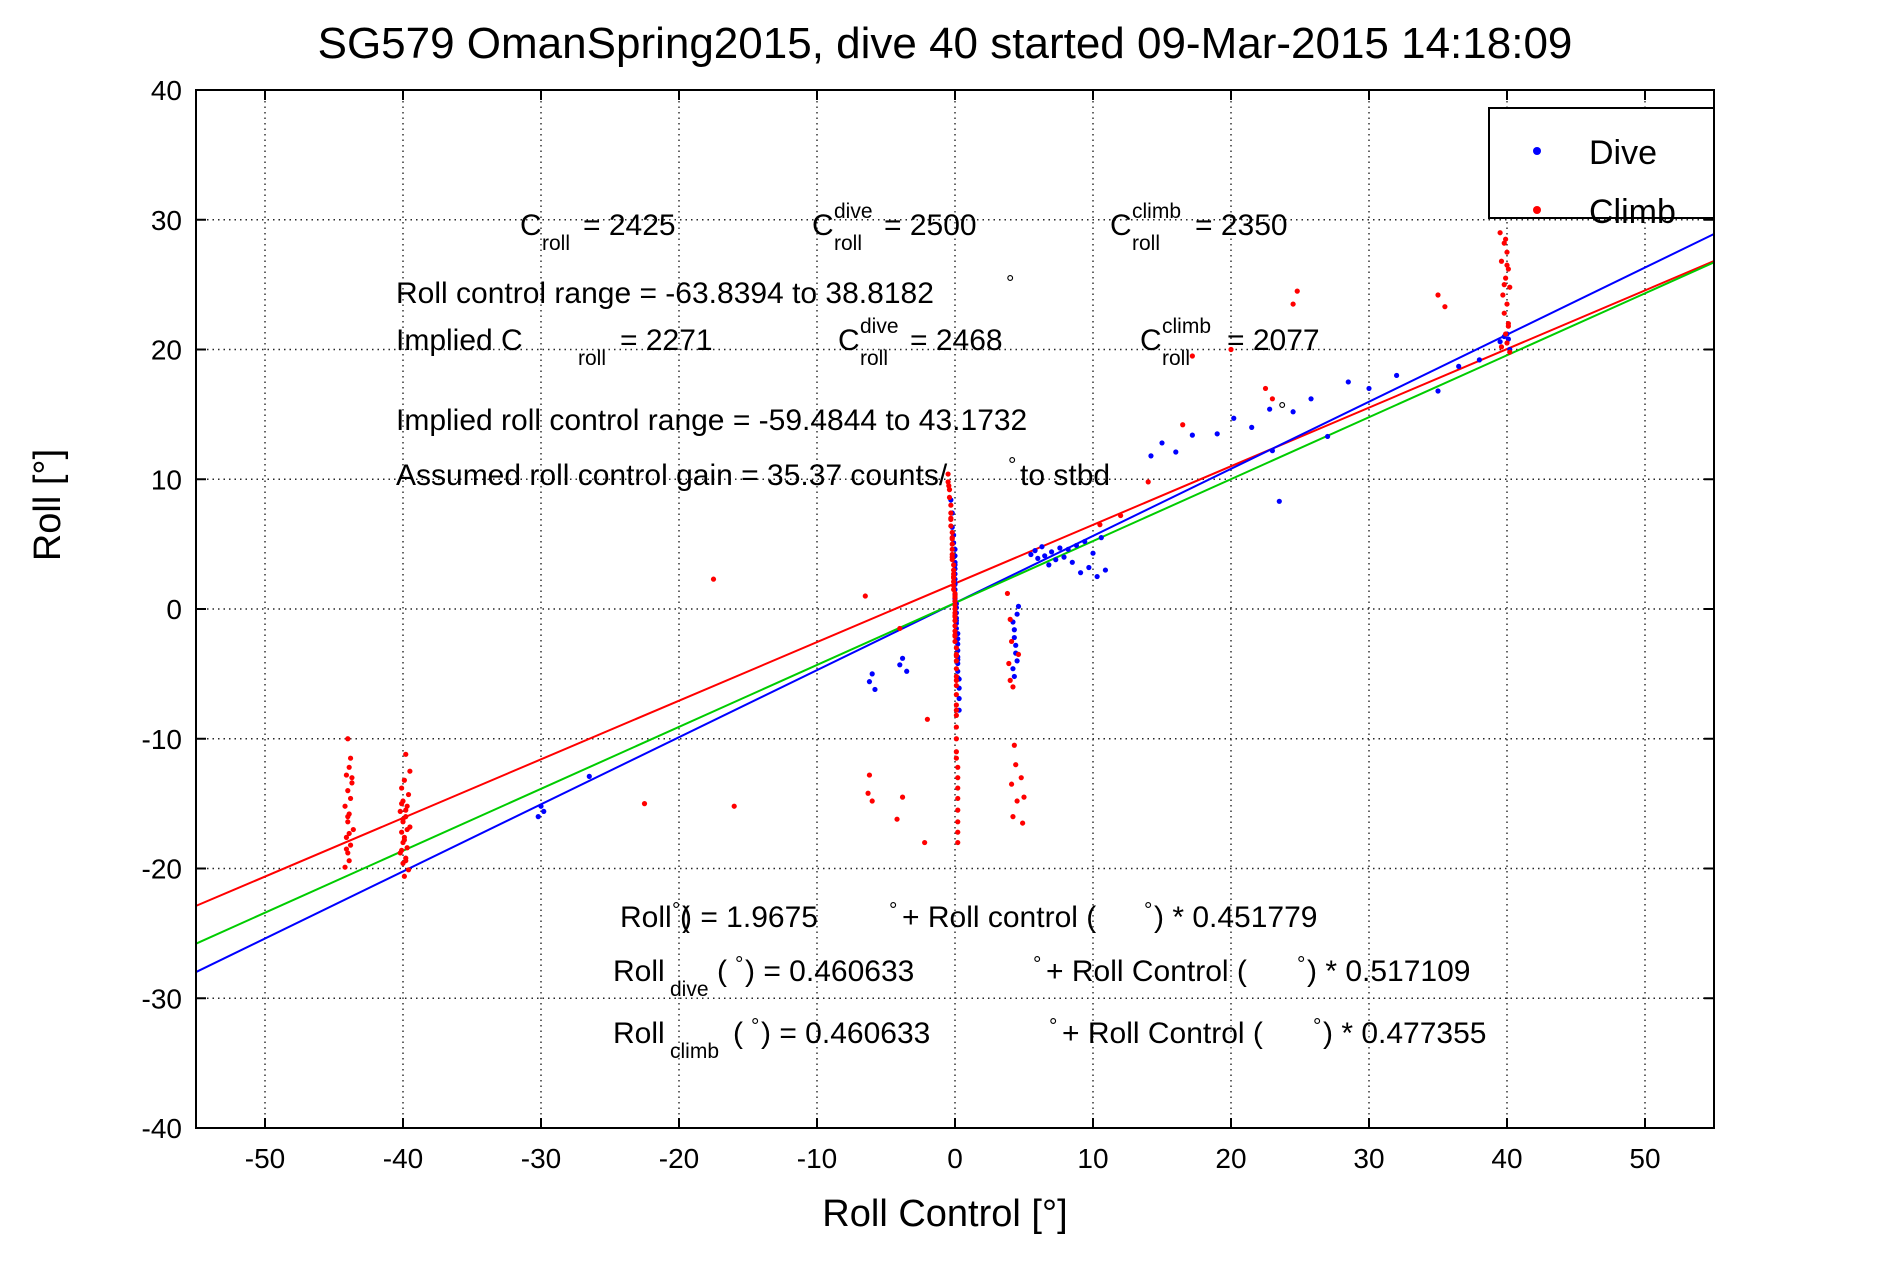  I want to click on c-roll-dive-symbol: C, so click(823, 225).